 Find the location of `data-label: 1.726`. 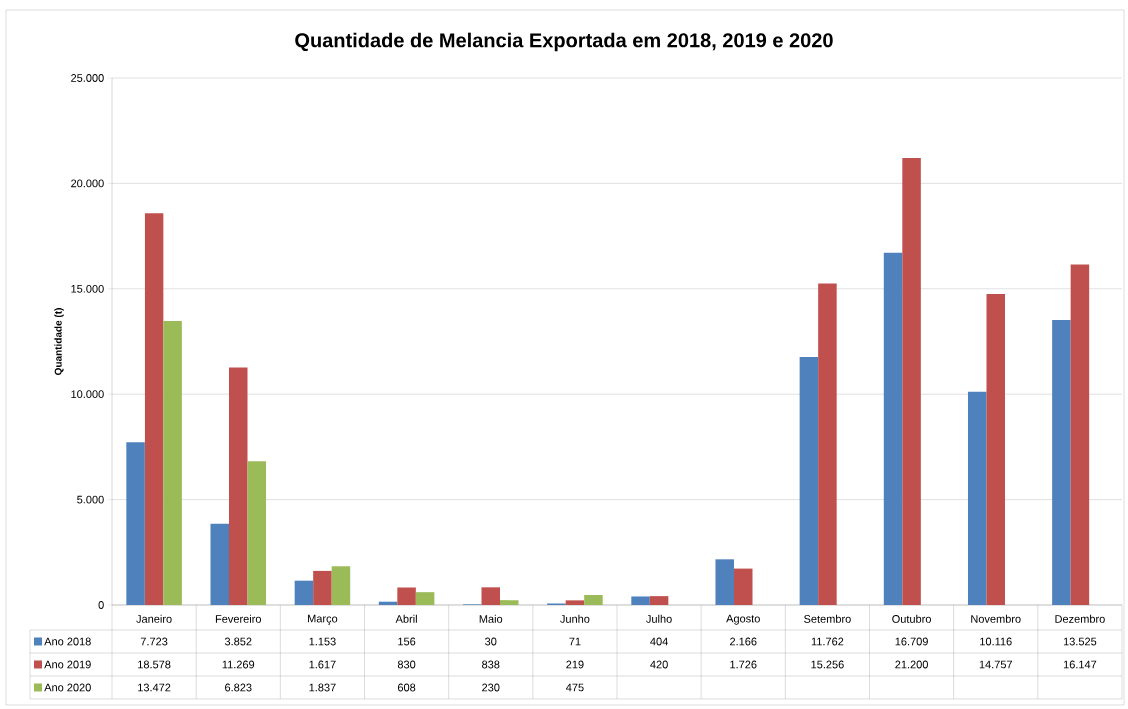

data-label: 1.726 is located at coordinates (743, 664).